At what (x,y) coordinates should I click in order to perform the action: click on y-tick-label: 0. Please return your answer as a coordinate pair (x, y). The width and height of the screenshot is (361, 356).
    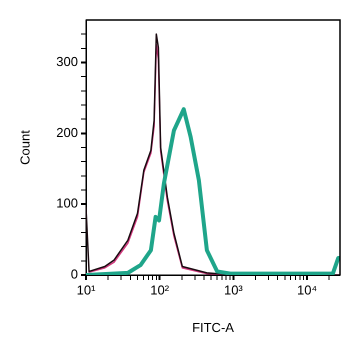
    Looking at the image, I should click on (74, 274).